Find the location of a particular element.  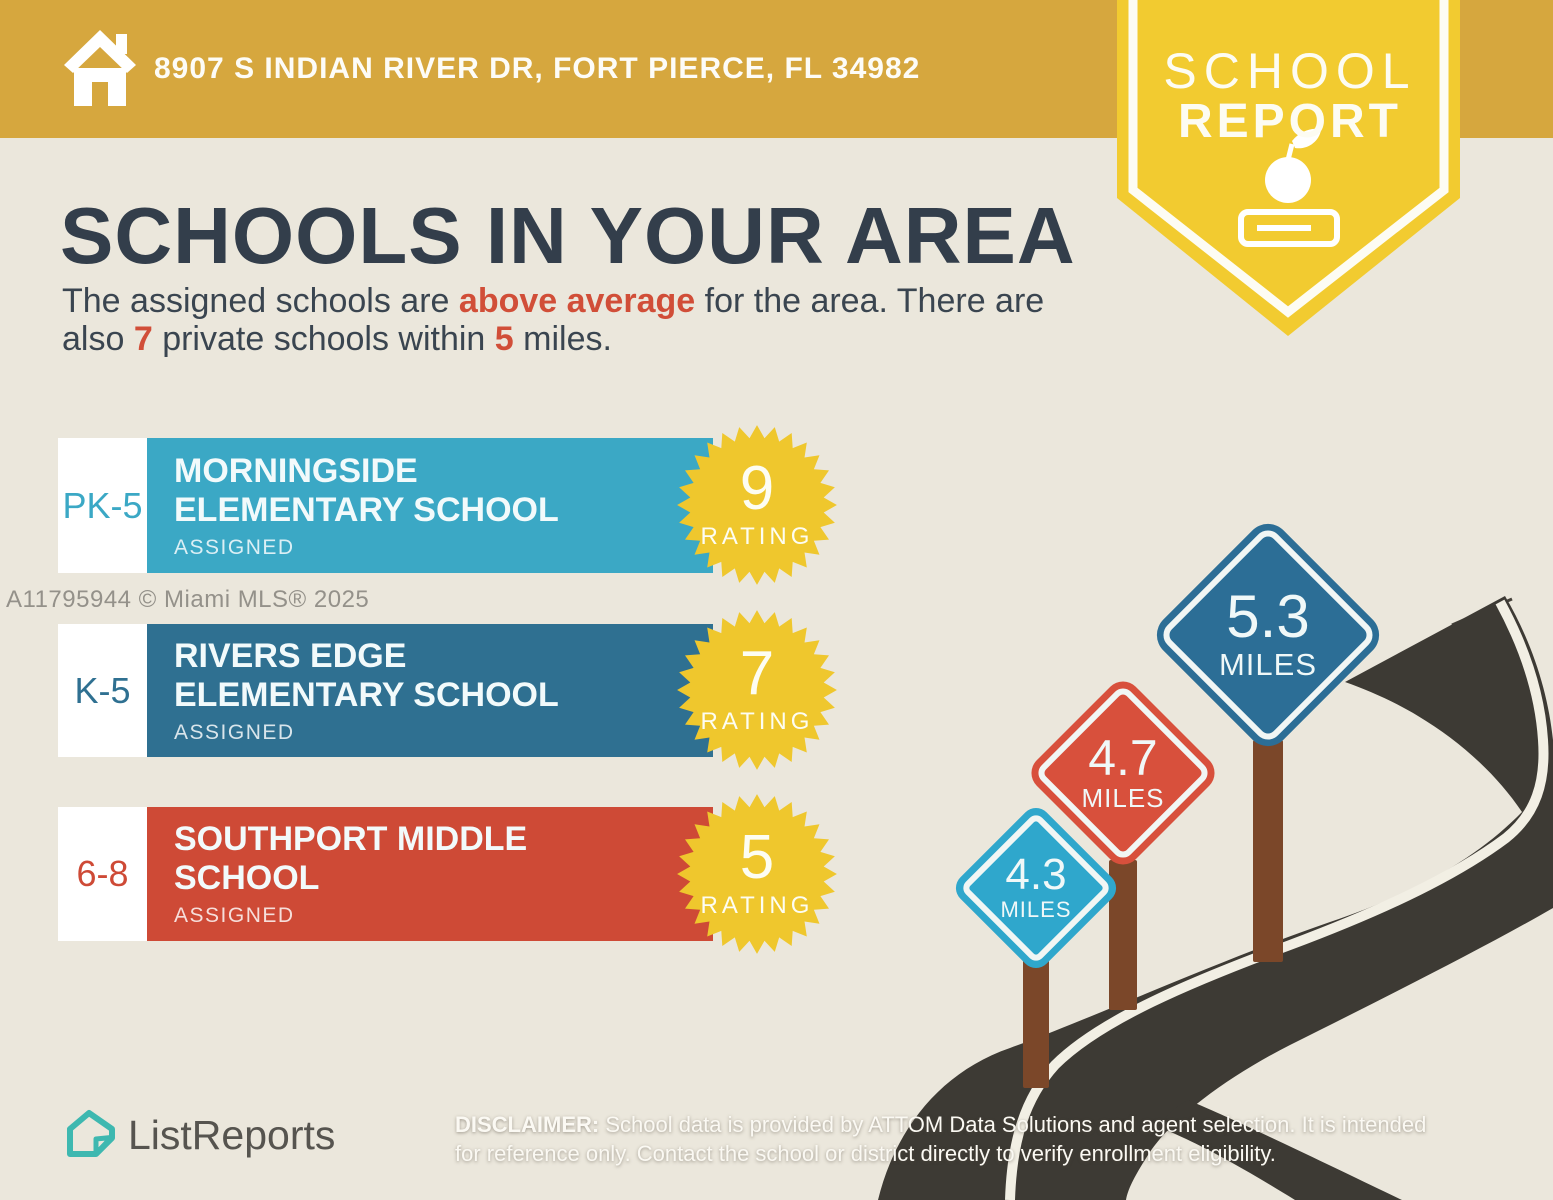

rating-badge: 7 RATING is located at coordinates (757, 690).